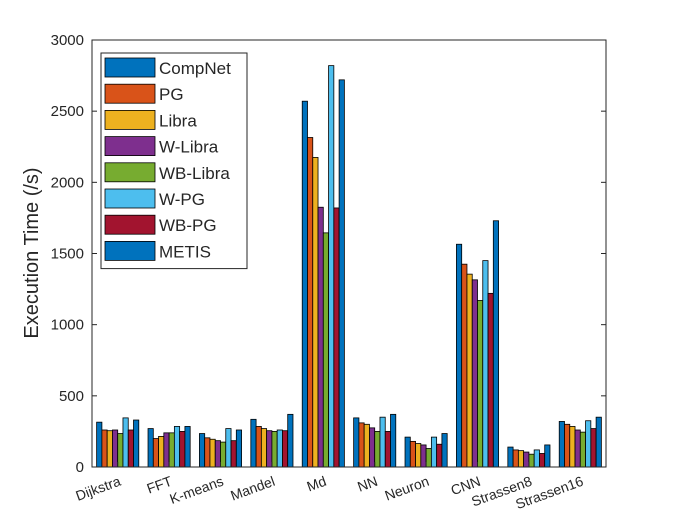 This screenshot has width=700, height=525. What do you see at coordinates (130, 67) in the screenshot?
I see `legend-swatch-compnet` at bounding box center [130, 67].